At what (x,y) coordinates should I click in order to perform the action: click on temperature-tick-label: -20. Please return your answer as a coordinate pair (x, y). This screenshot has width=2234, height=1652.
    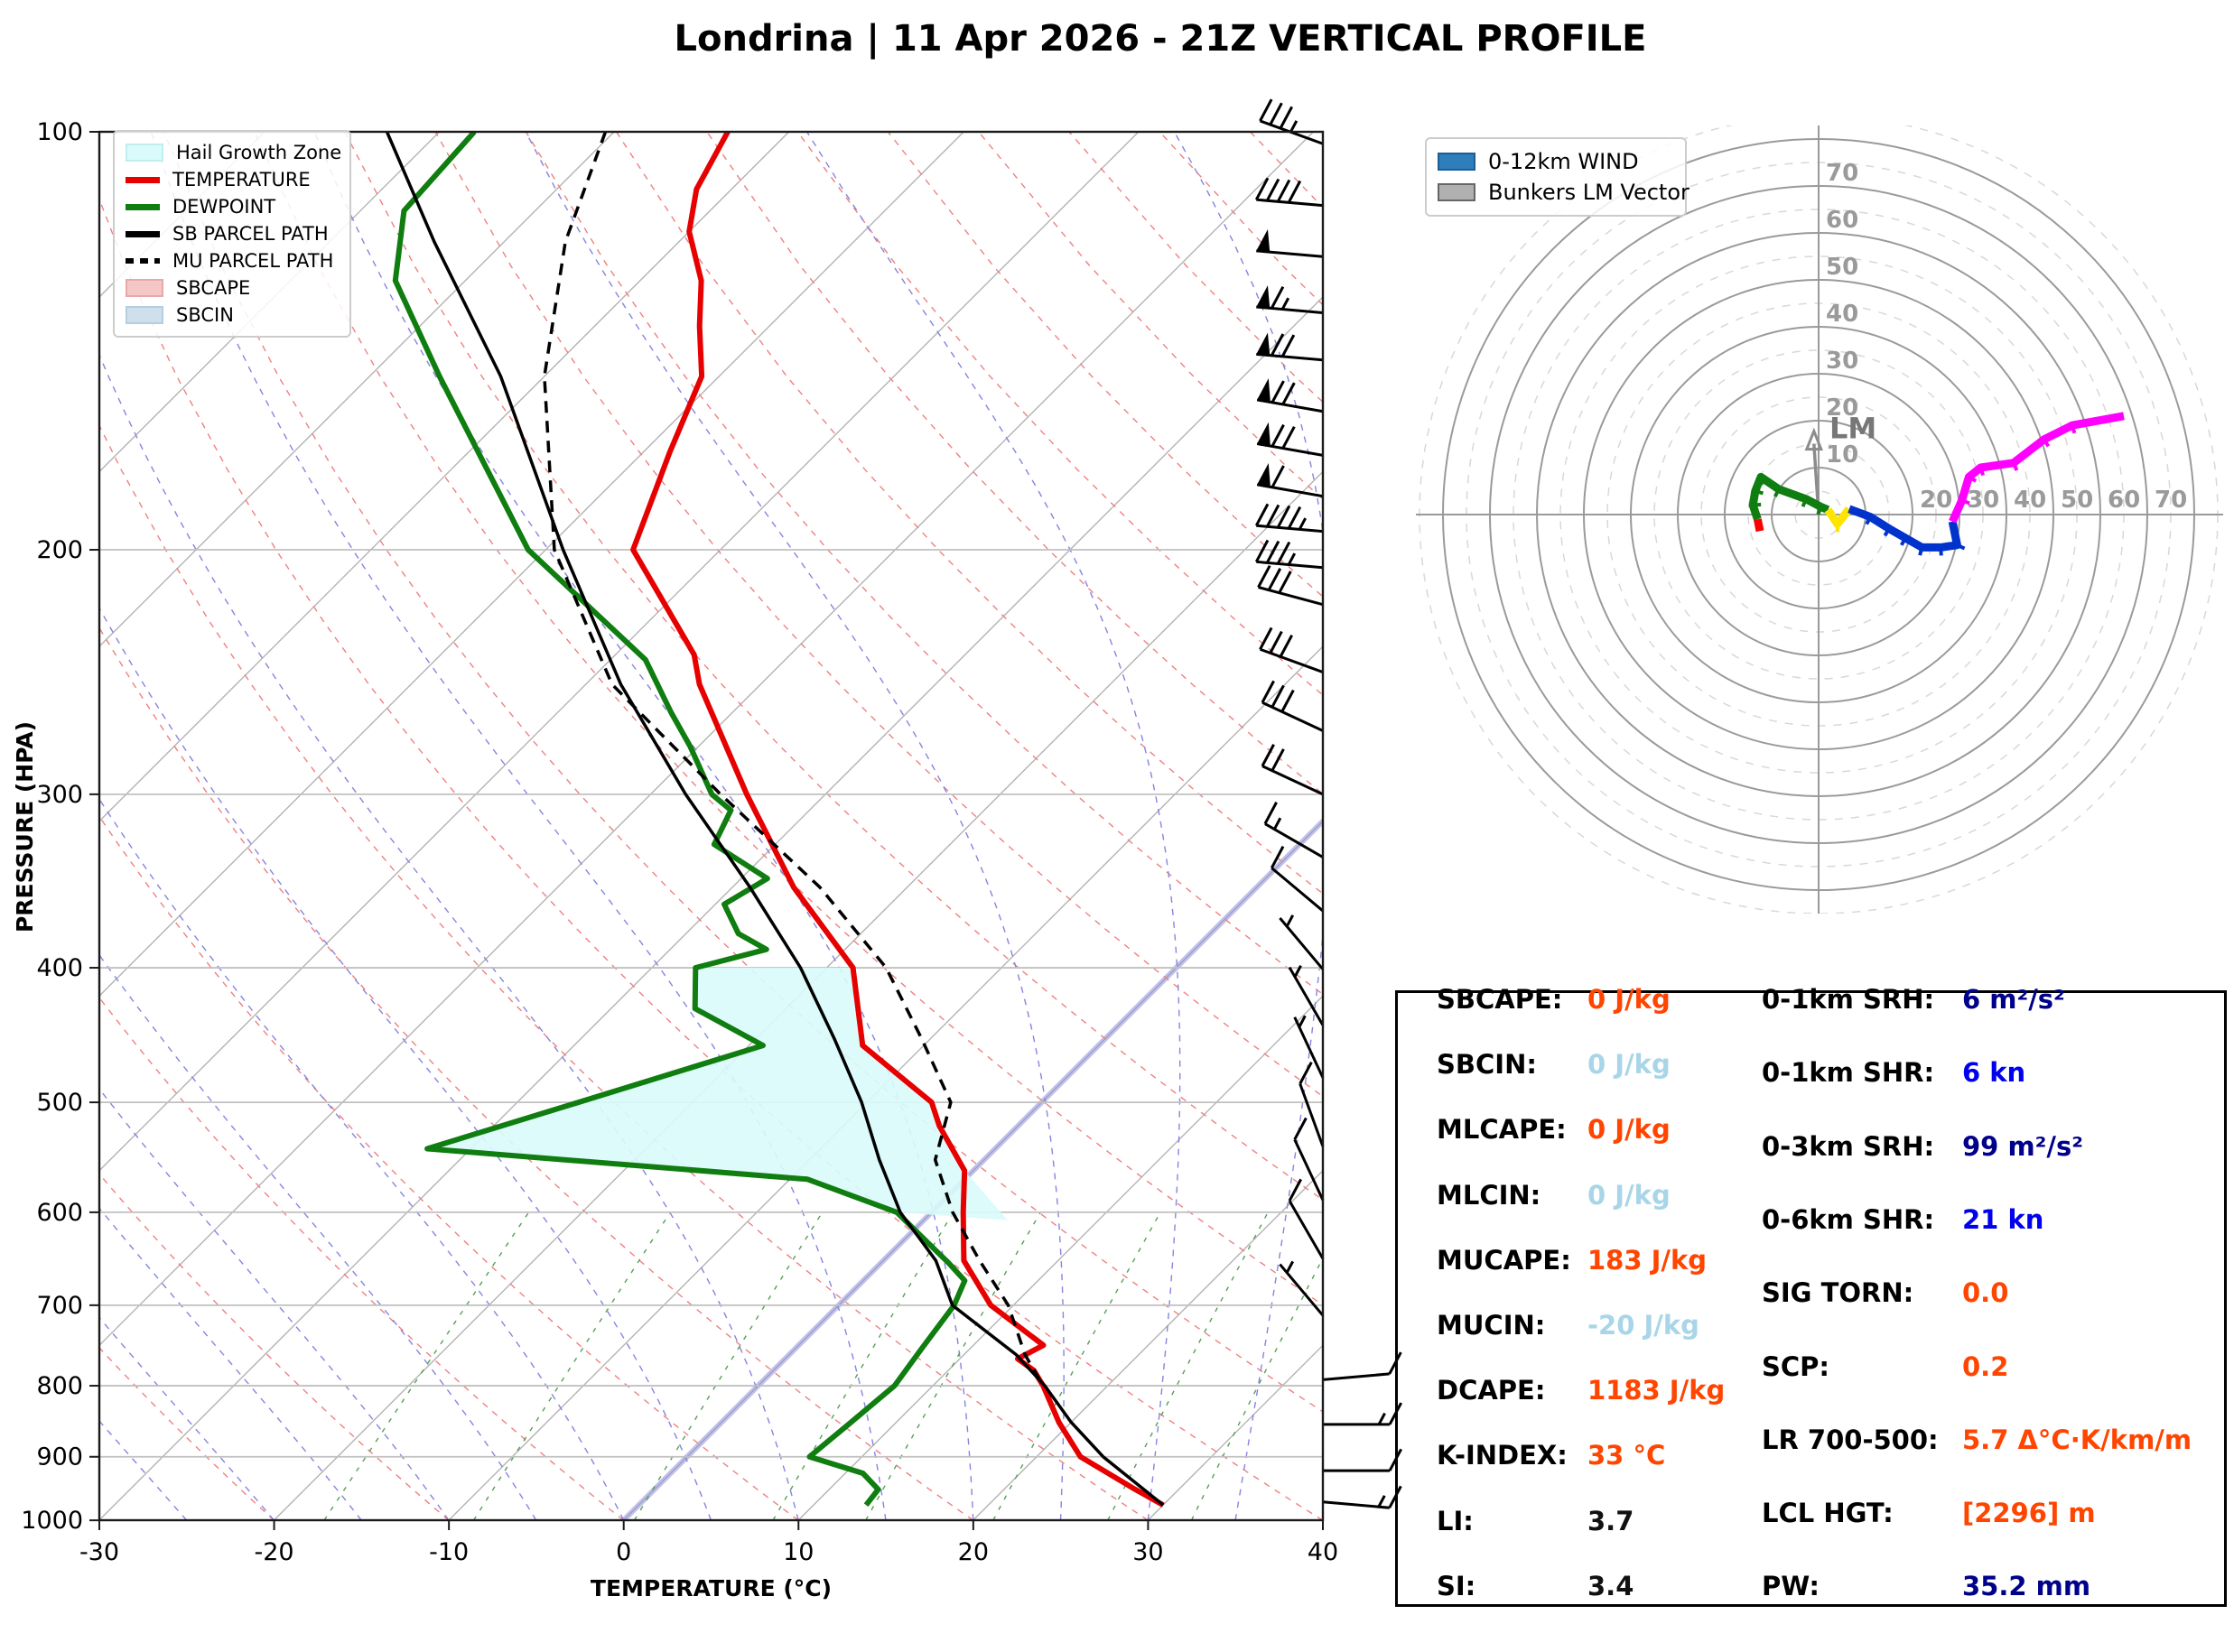
    Looking at the image, I should click on (274, 1552).